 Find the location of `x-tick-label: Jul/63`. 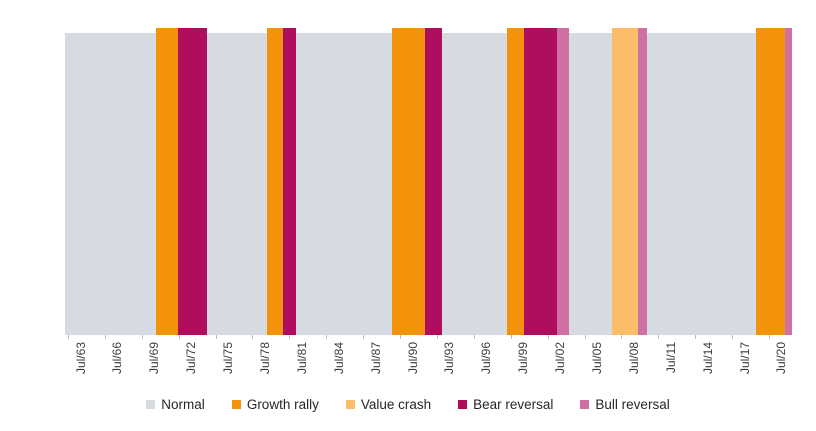

x-tick-label: Jul/63 is located at coordinates (80, 358).